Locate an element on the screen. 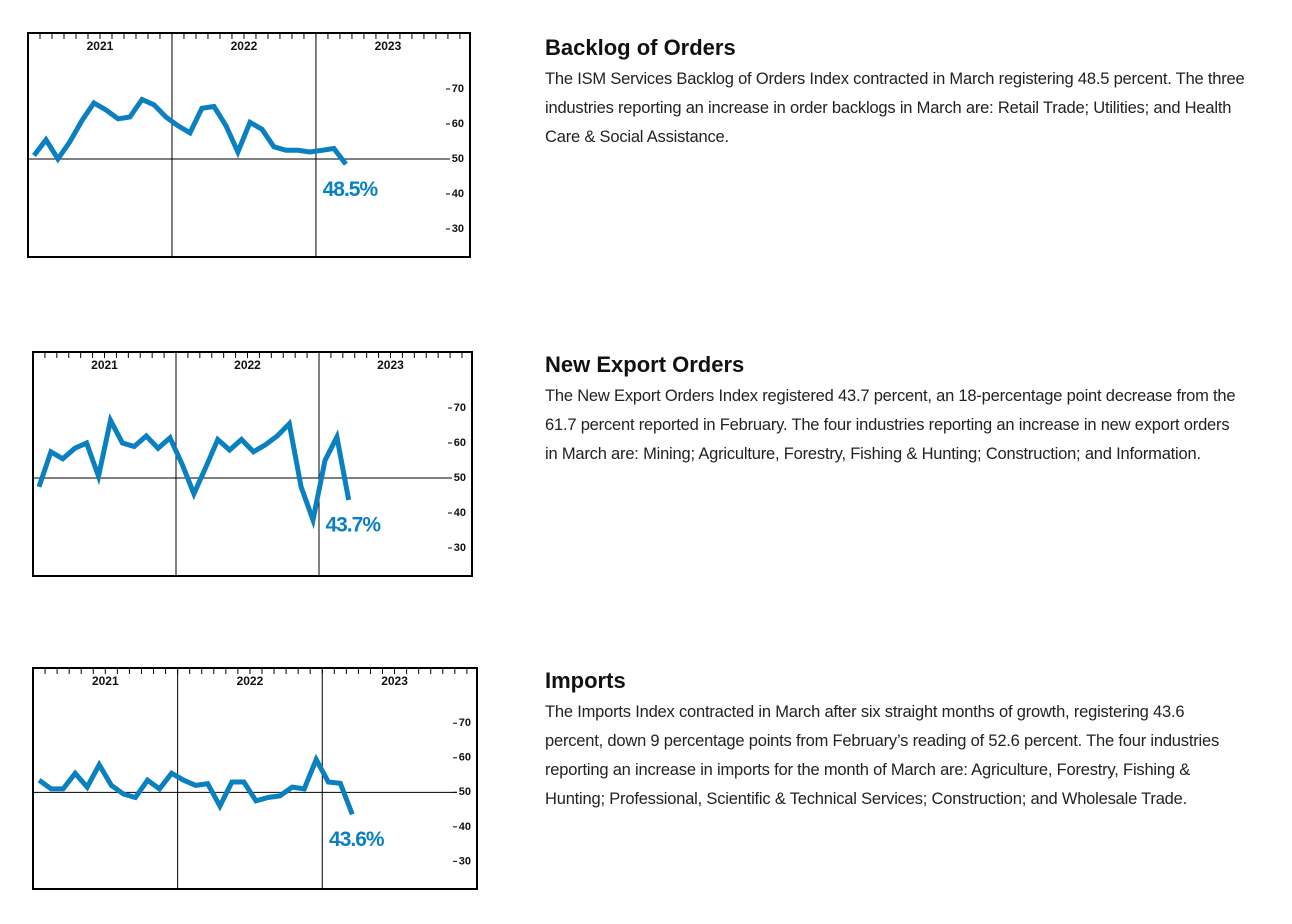 This screenshot has width=1292, height=924. value-label: 43.7% is located at coordinates (353, 525).